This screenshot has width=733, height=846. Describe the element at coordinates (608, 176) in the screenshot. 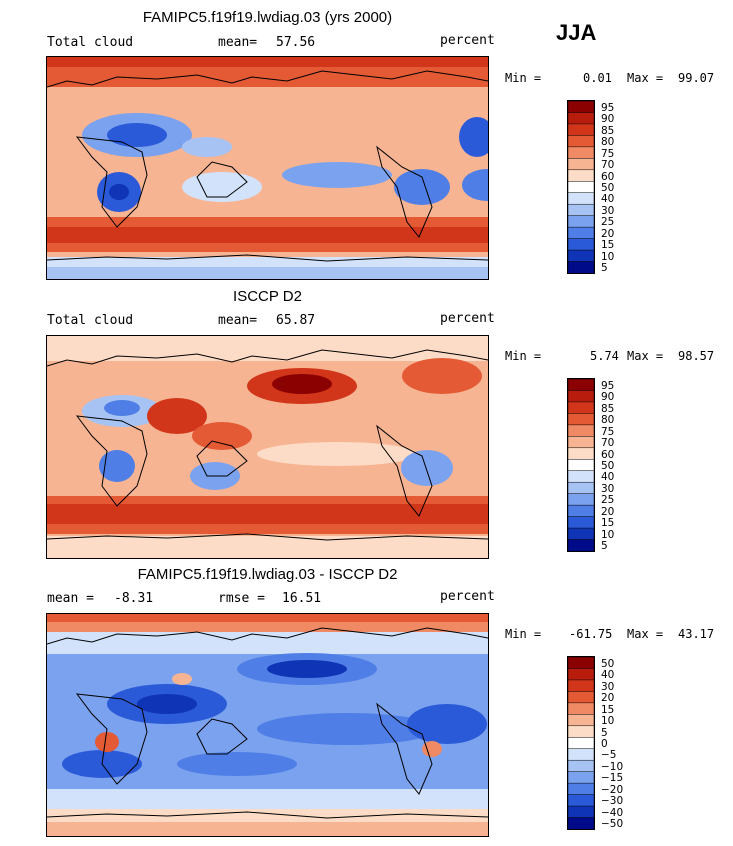

I see `panel1-colorbar-tick-label: 60` at that location.